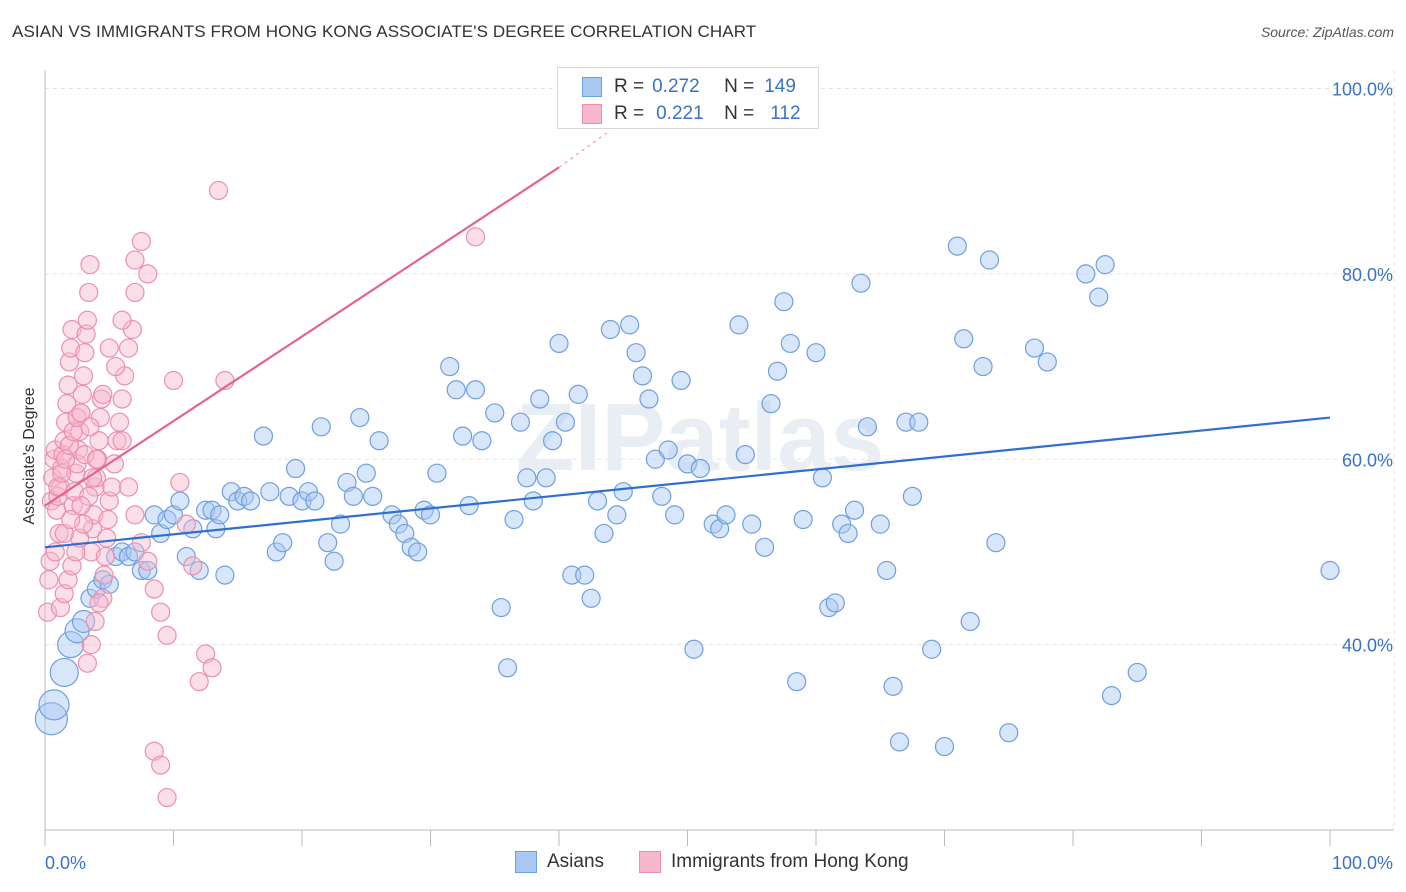  What do you see at coordinates (1367, 460) in the screenshot?
I see `y-tick-label: 60.0%` at bounding box center [1367, 460].